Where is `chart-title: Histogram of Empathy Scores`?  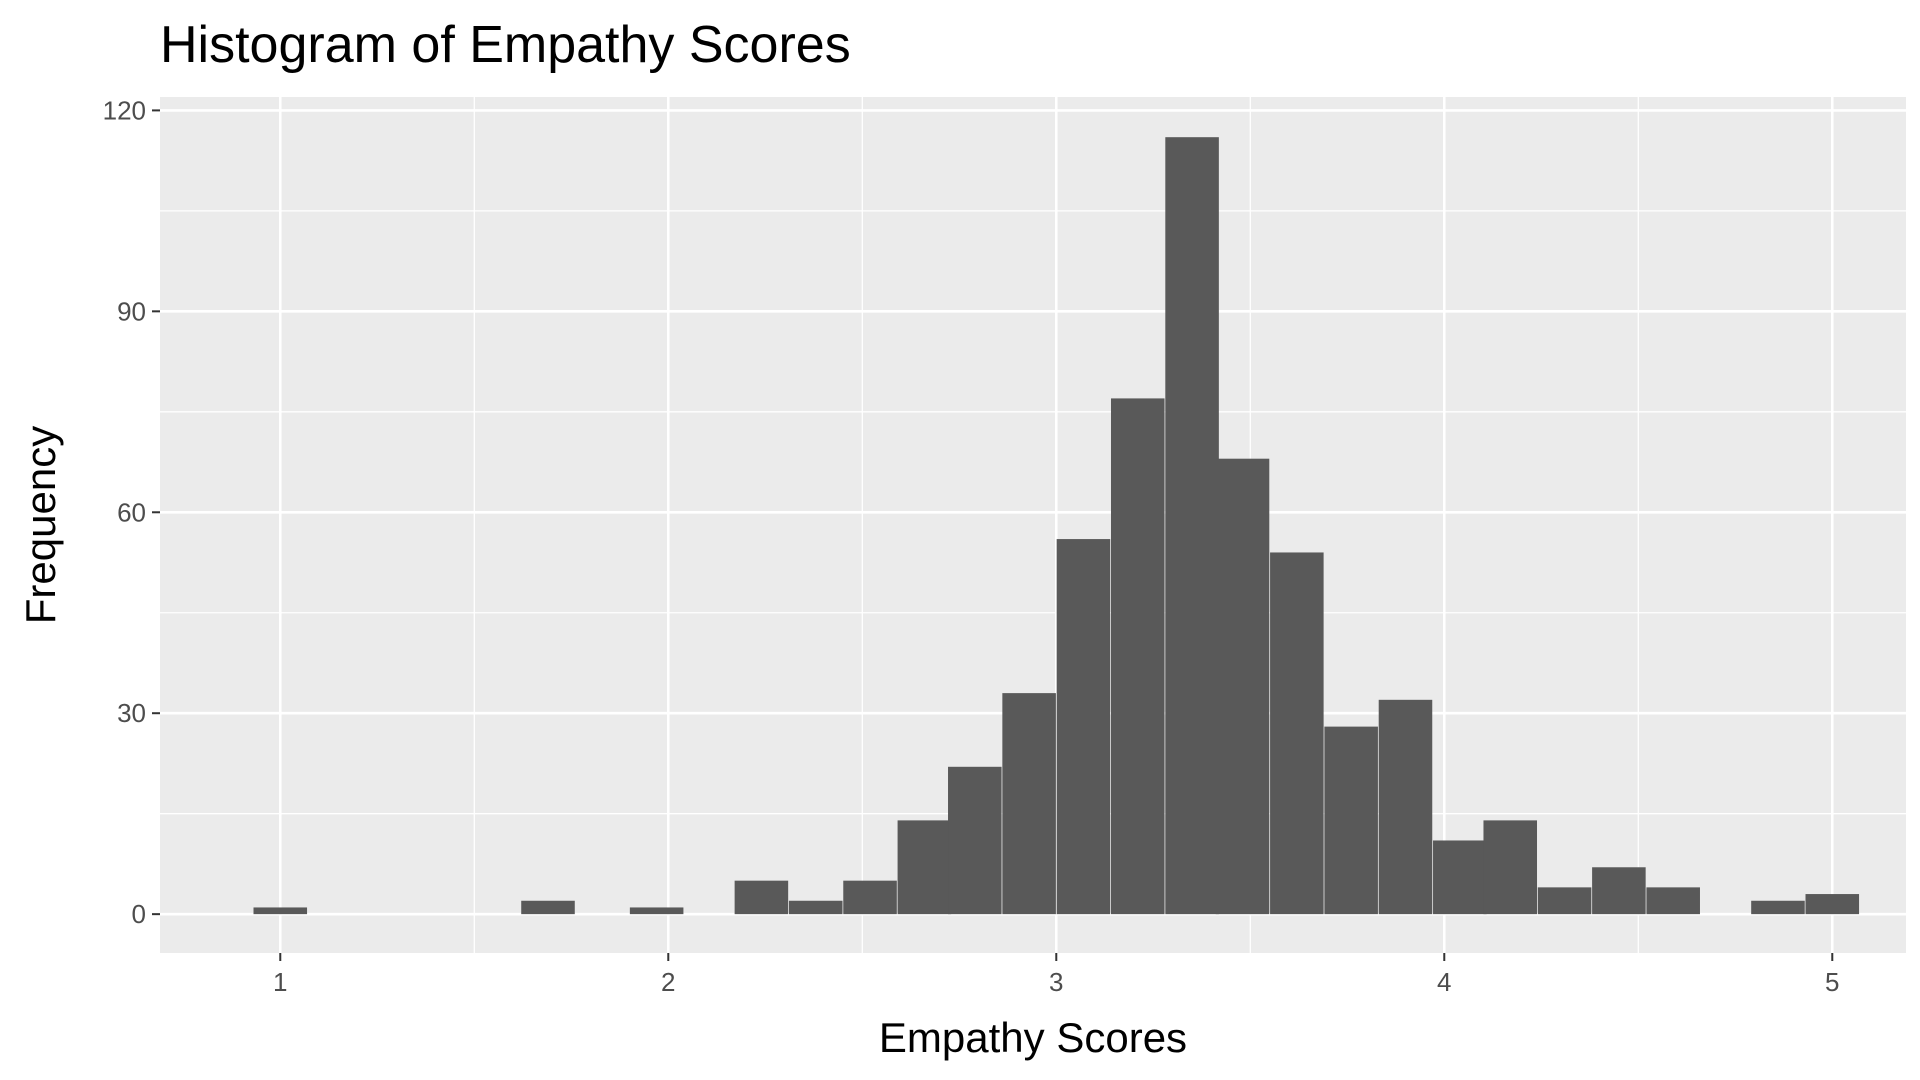
chart-title: Histogram of Empathy Scores is located at coordinates (505, 45).